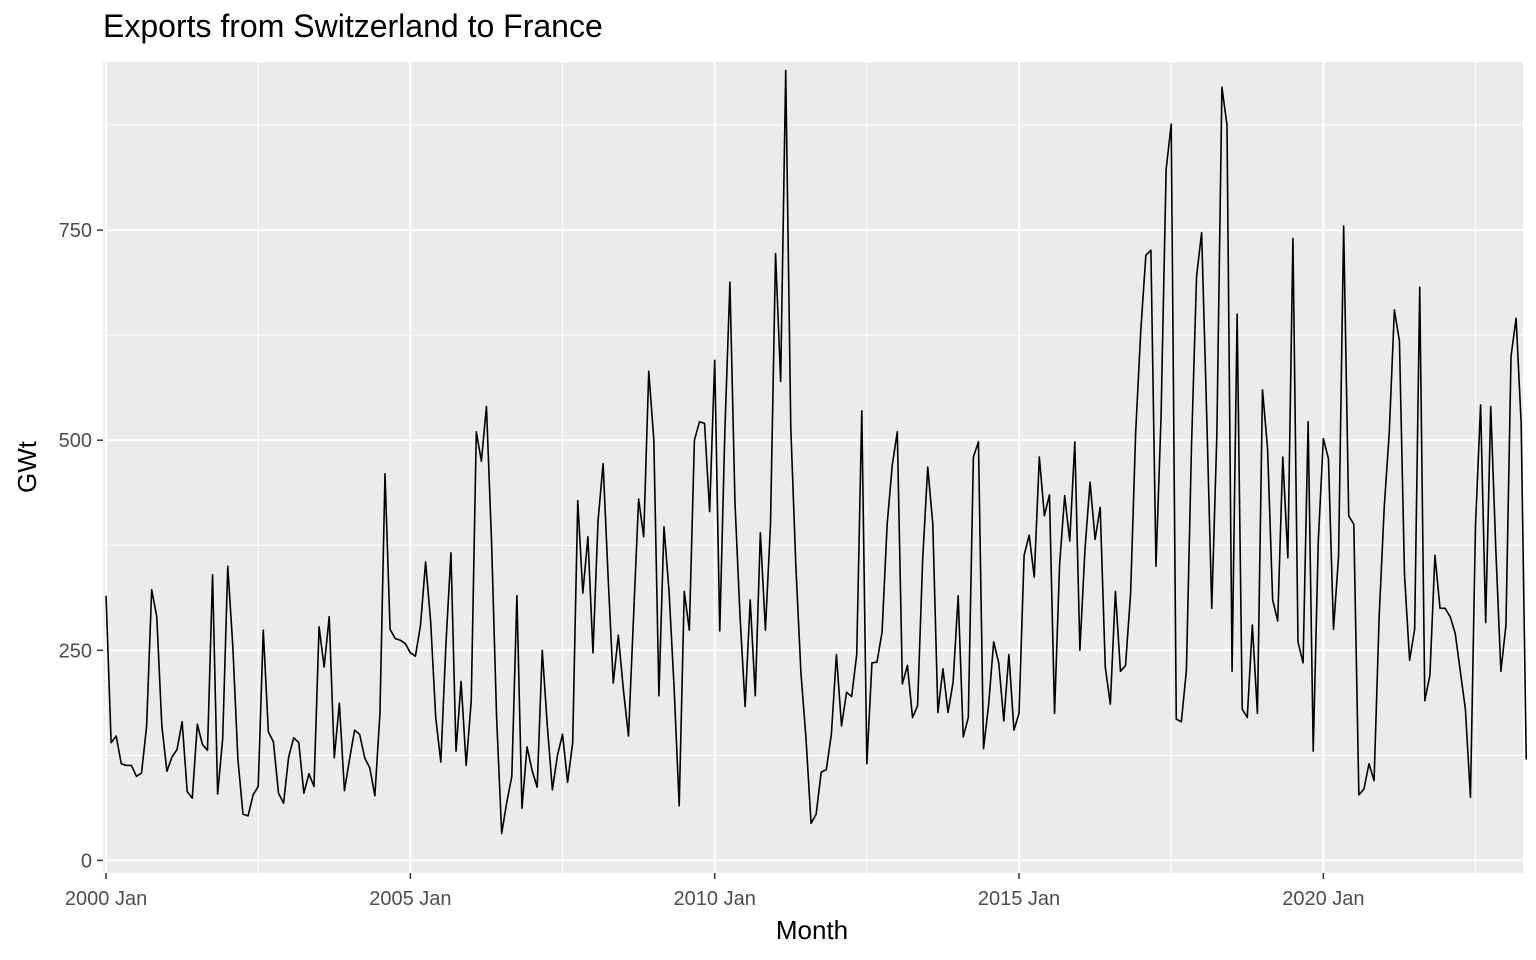  I want to click on y-tick-label: 500, so click(75, 441).